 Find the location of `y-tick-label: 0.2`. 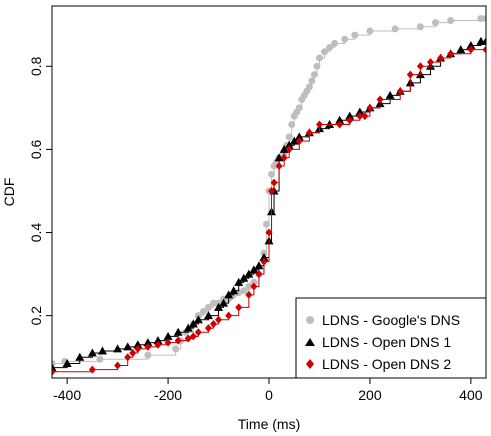

y-tick-label: 0.2 is located at coordinates (36, 316).